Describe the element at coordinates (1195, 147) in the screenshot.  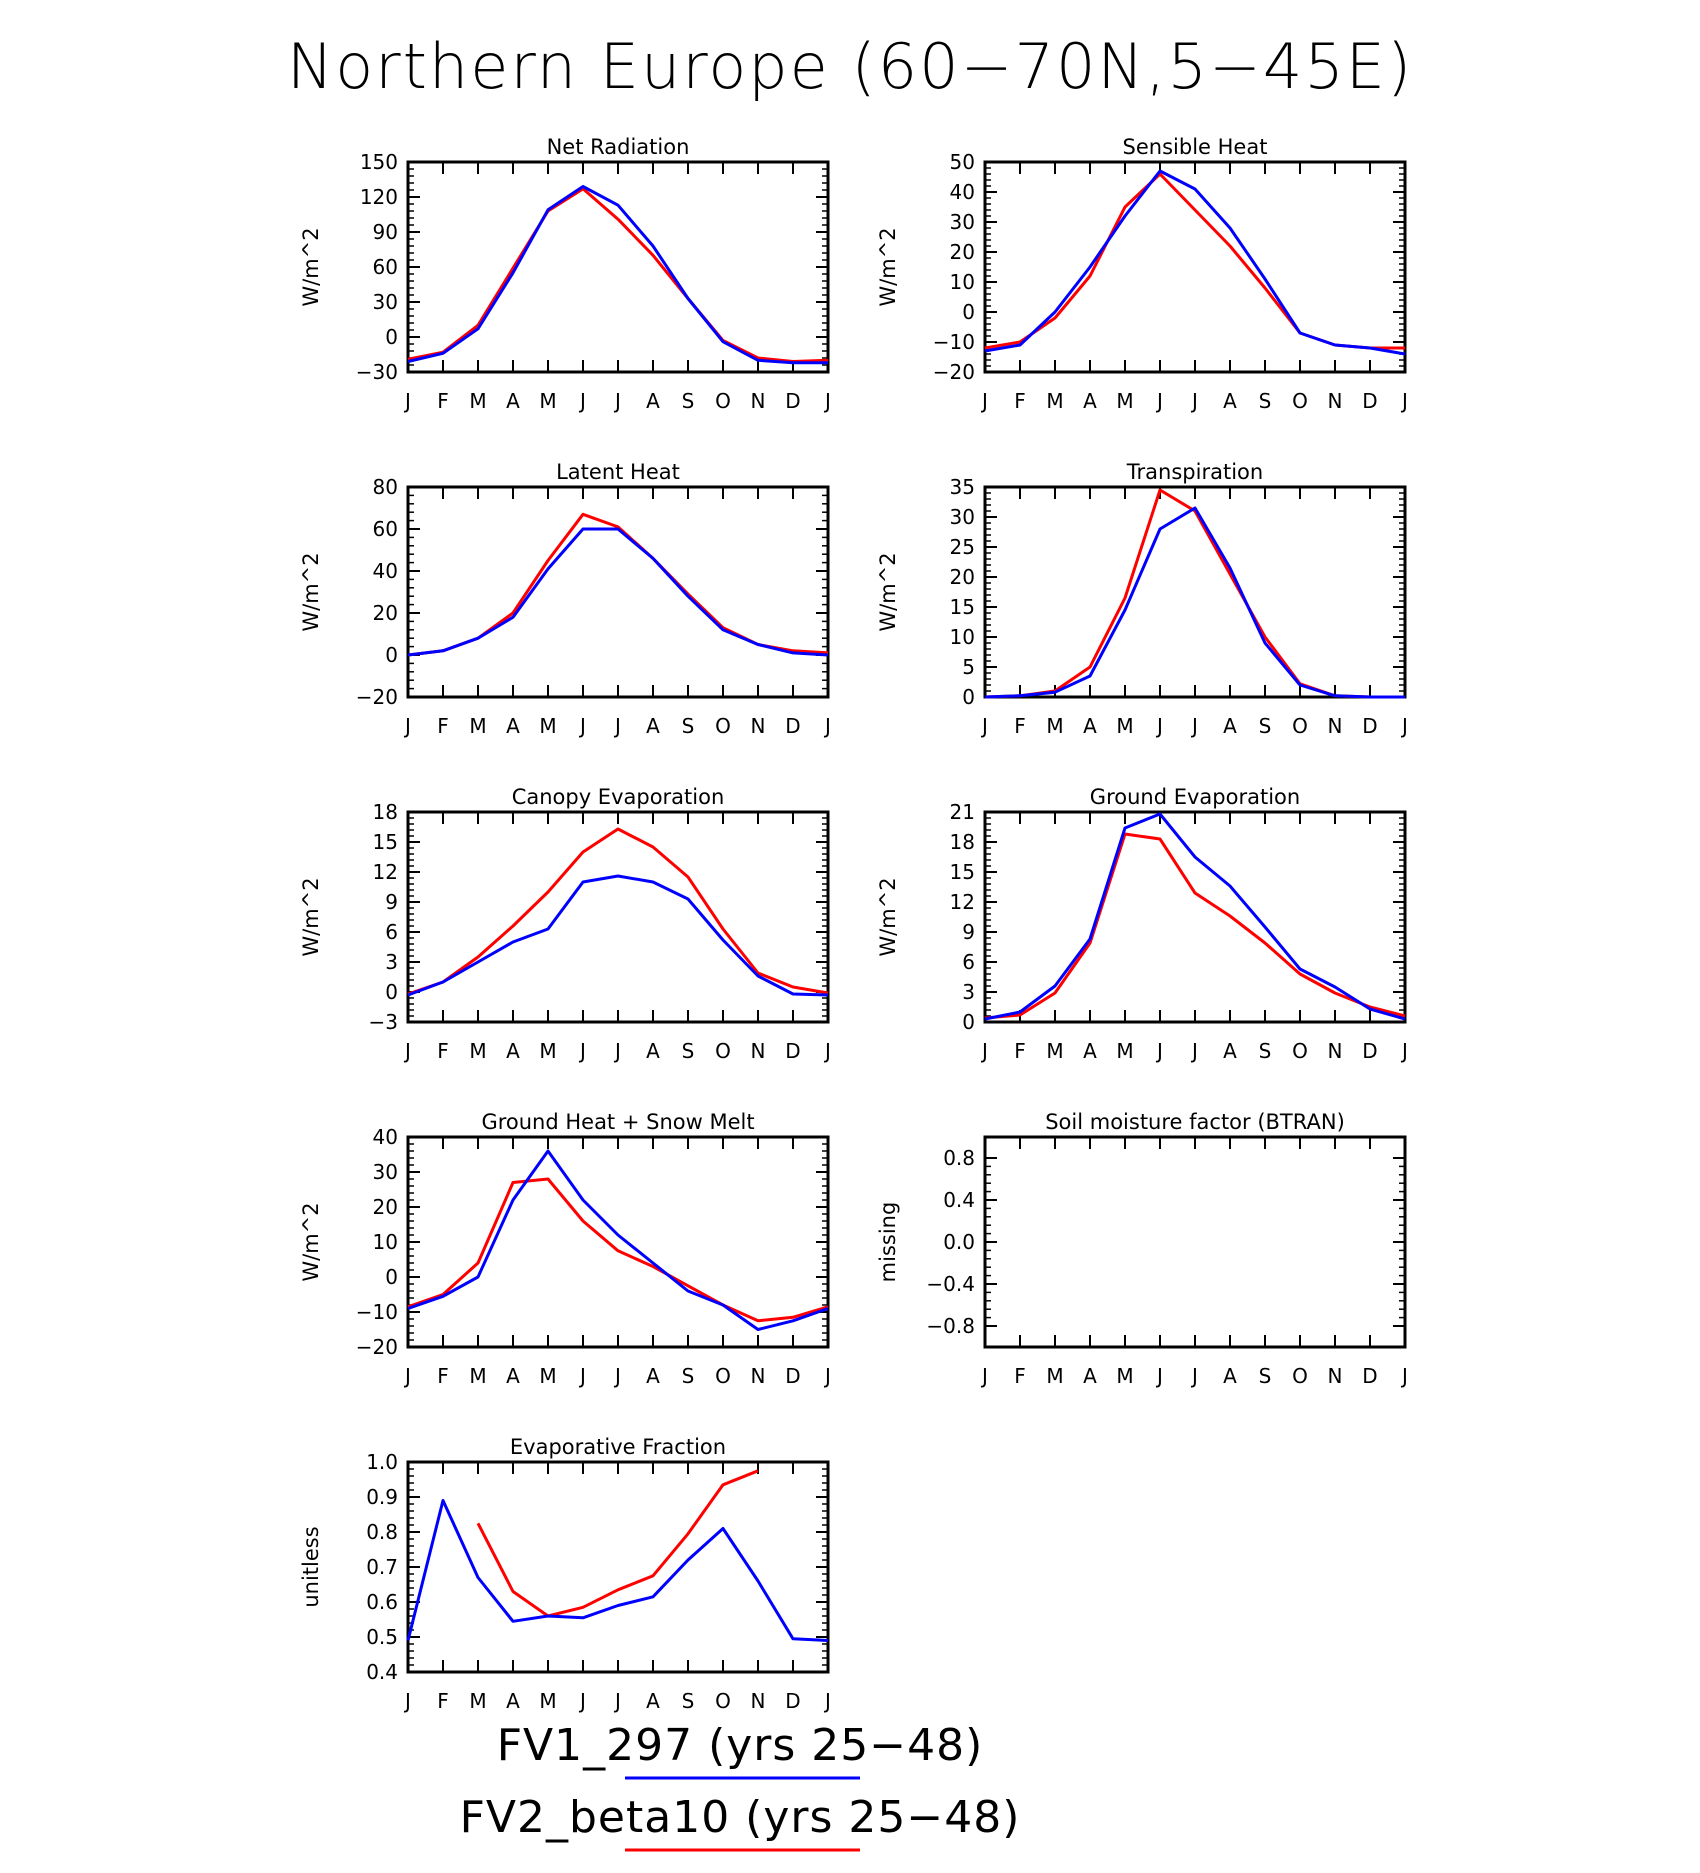
I see `panel-title: Sensible Heat` at that location.